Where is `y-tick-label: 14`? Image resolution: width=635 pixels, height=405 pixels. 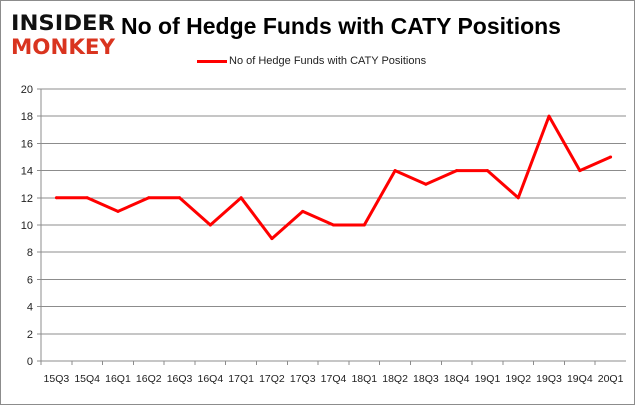 y-tick-label: 14 is located at coordinates (27, 172).